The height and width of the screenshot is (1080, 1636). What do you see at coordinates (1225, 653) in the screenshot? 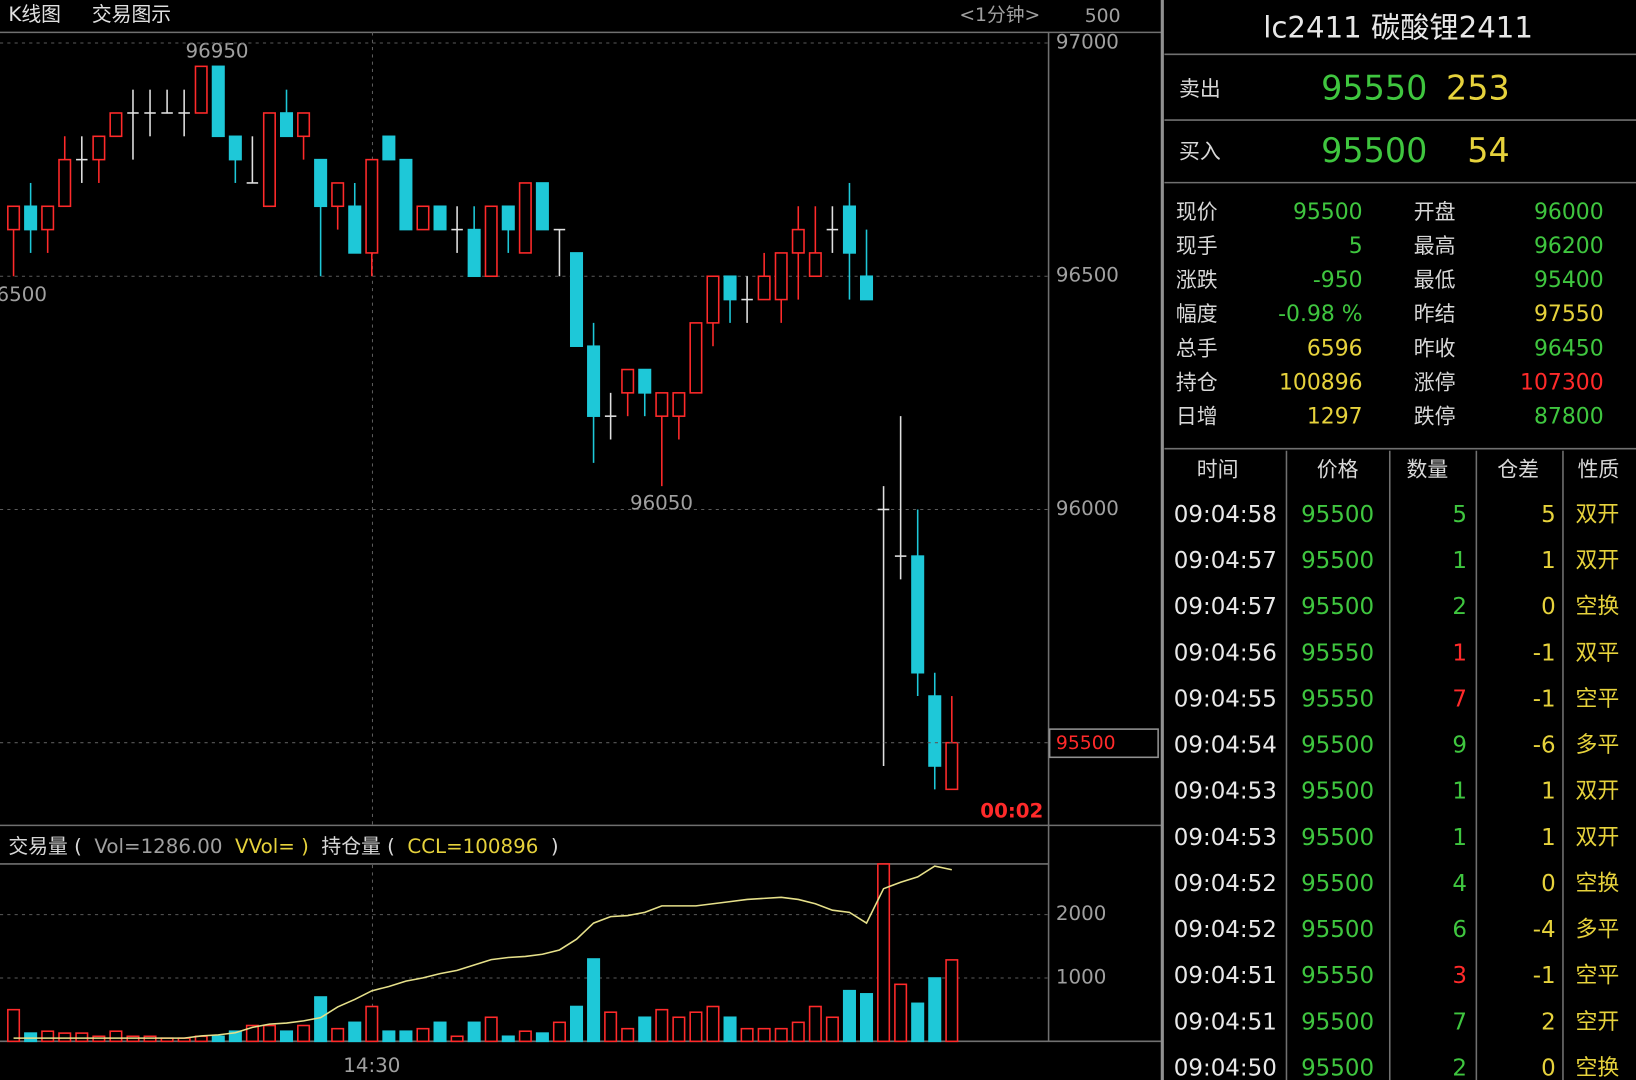
I see `trade-time: 09:04:56` at bounding box center [1225, 653].